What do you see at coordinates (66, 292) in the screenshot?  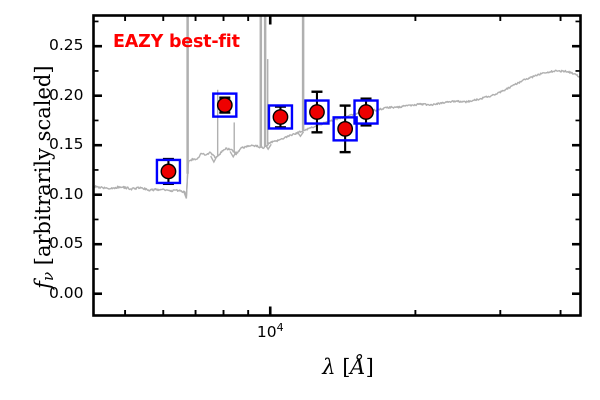 I see `y-tick-label: 0.00` at bounding box center [66, 292].